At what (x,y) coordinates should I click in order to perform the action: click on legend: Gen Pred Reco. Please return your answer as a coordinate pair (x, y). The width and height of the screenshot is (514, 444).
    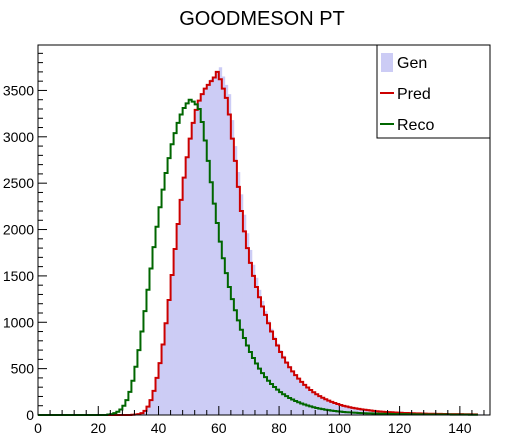
    Looking at the image, I should click on (433, 91).